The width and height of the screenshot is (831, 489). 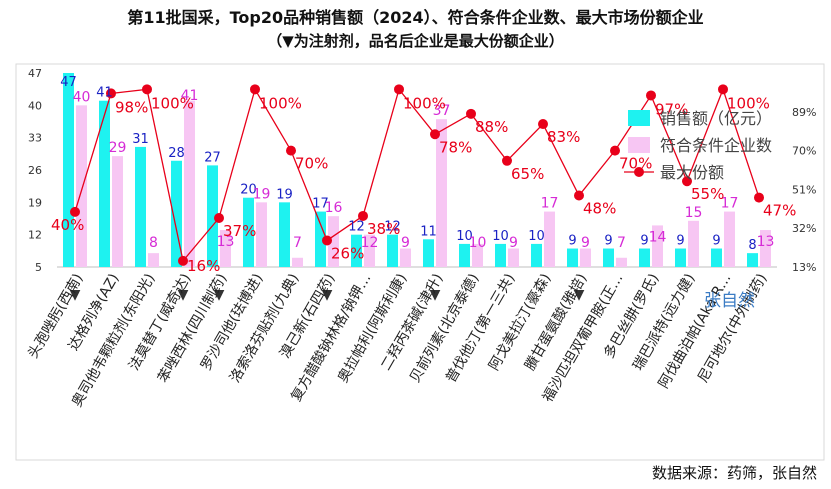 I want to click on watermark-text: 张自然, so click(x=729, y=301).